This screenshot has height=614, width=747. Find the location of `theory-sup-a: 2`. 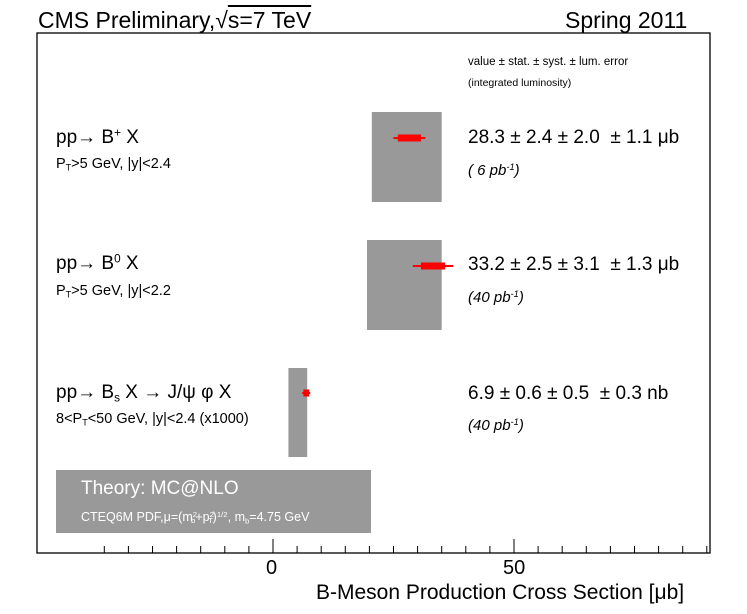

theory-sup-a: 2 is located at coordinates (195, 514).